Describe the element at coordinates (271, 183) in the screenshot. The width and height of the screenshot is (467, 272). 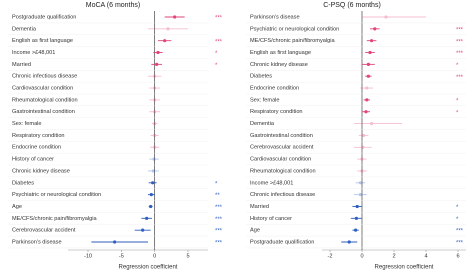
I see `row-label: Income >£48,001` at that location.